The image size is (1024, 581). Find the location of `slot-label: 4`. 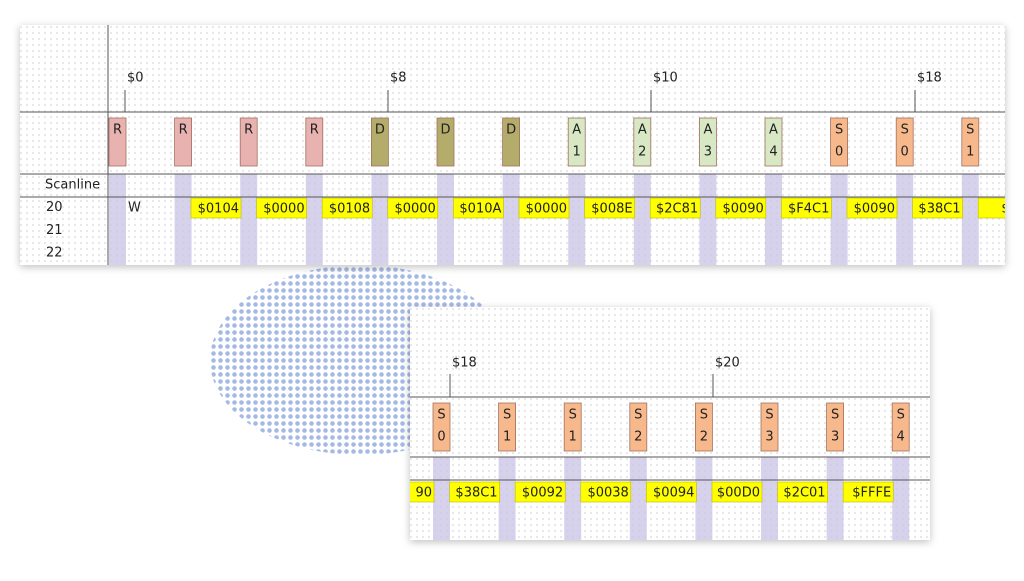

slot-label: 4 is located at coordinates (901, 437).